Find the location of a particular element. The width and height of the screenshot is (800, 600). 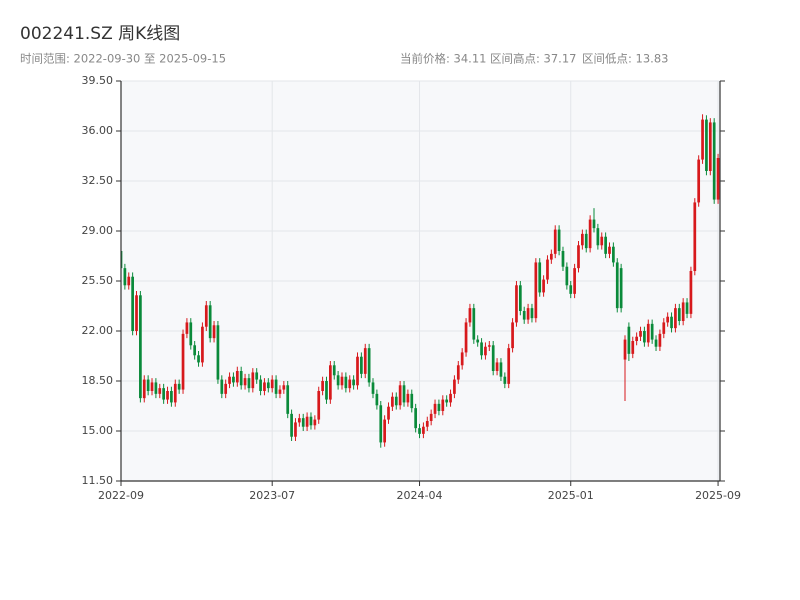

y-tick-label: 22.00 is located at coordinates (98, 330).